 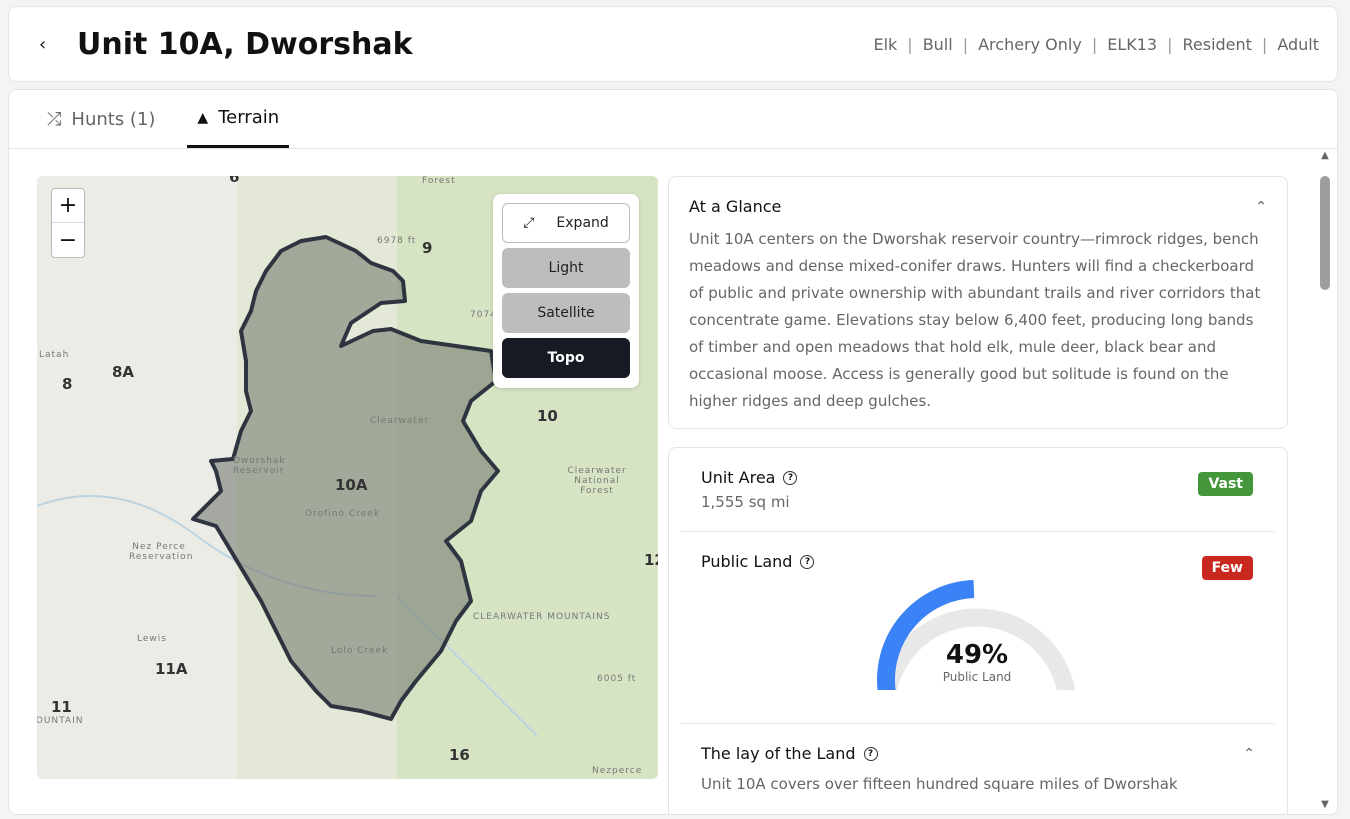 What do you see at coordinates (1325, 804) in the screenshot?
I see `scroll-down-icon: ▼` at bounding box center [1325, 804].